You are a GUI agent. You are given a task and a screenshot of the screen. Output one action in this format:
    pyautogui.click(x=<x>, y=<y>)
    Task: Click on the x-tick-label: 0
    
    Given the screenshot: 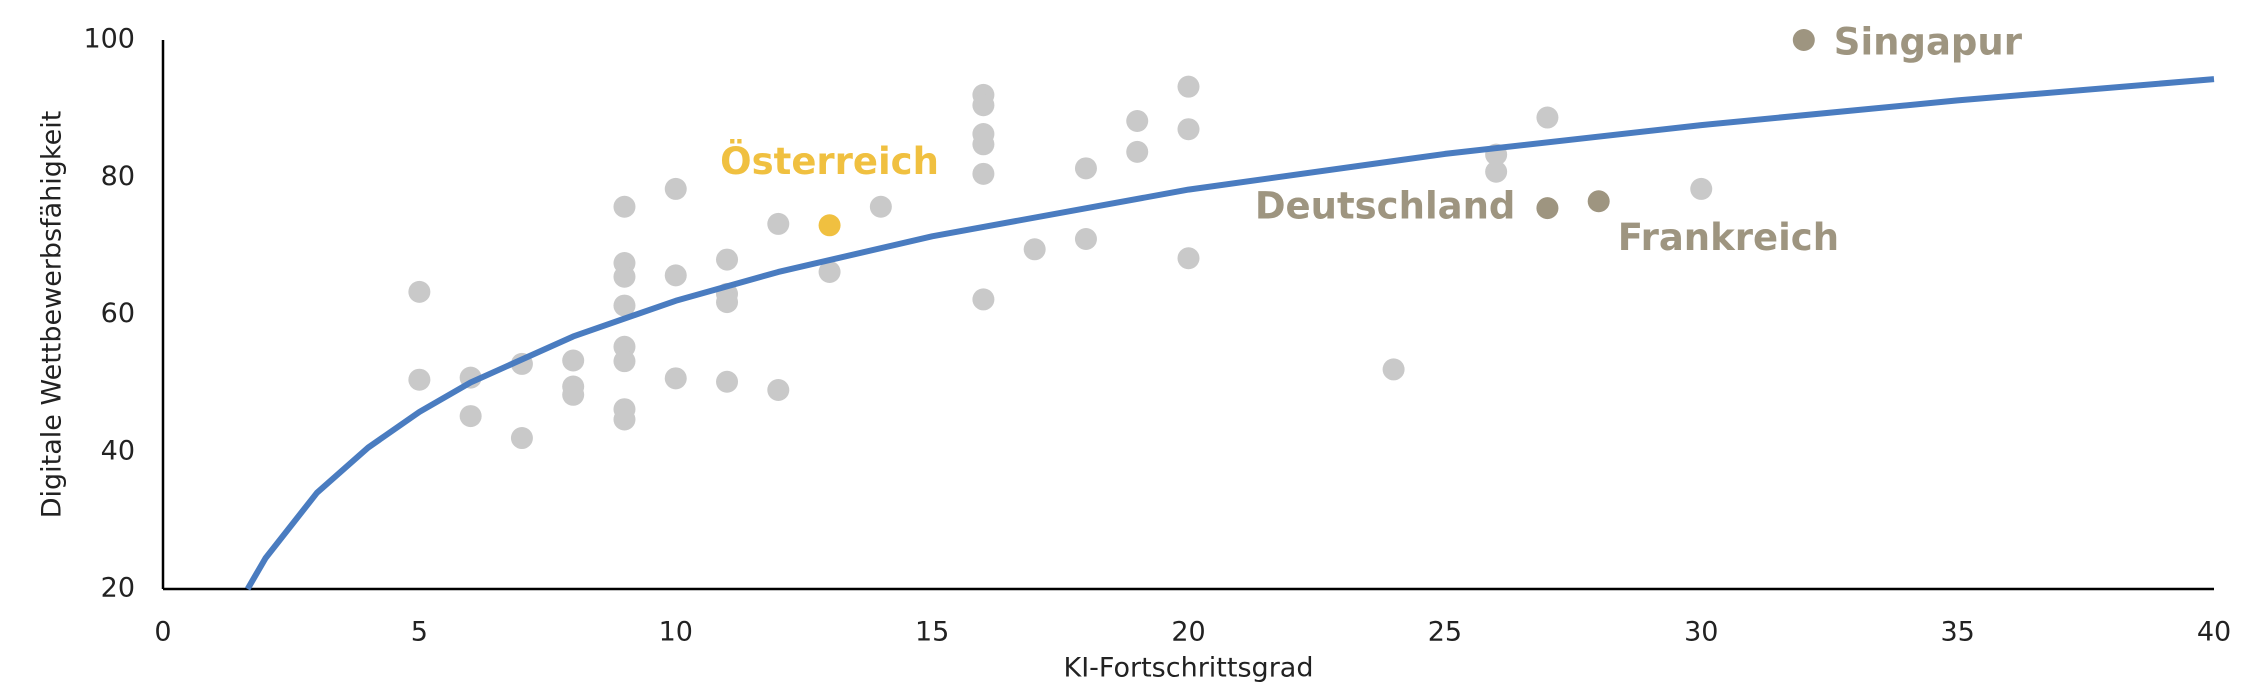 What is the action you would take?
    pyautogui.click(x=162, y=632)
    